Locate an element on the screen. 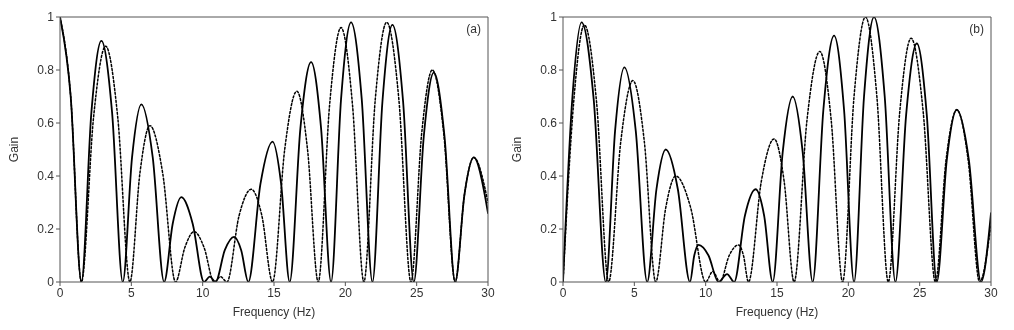  annotation: (b) is located at coordinates (976, 29).